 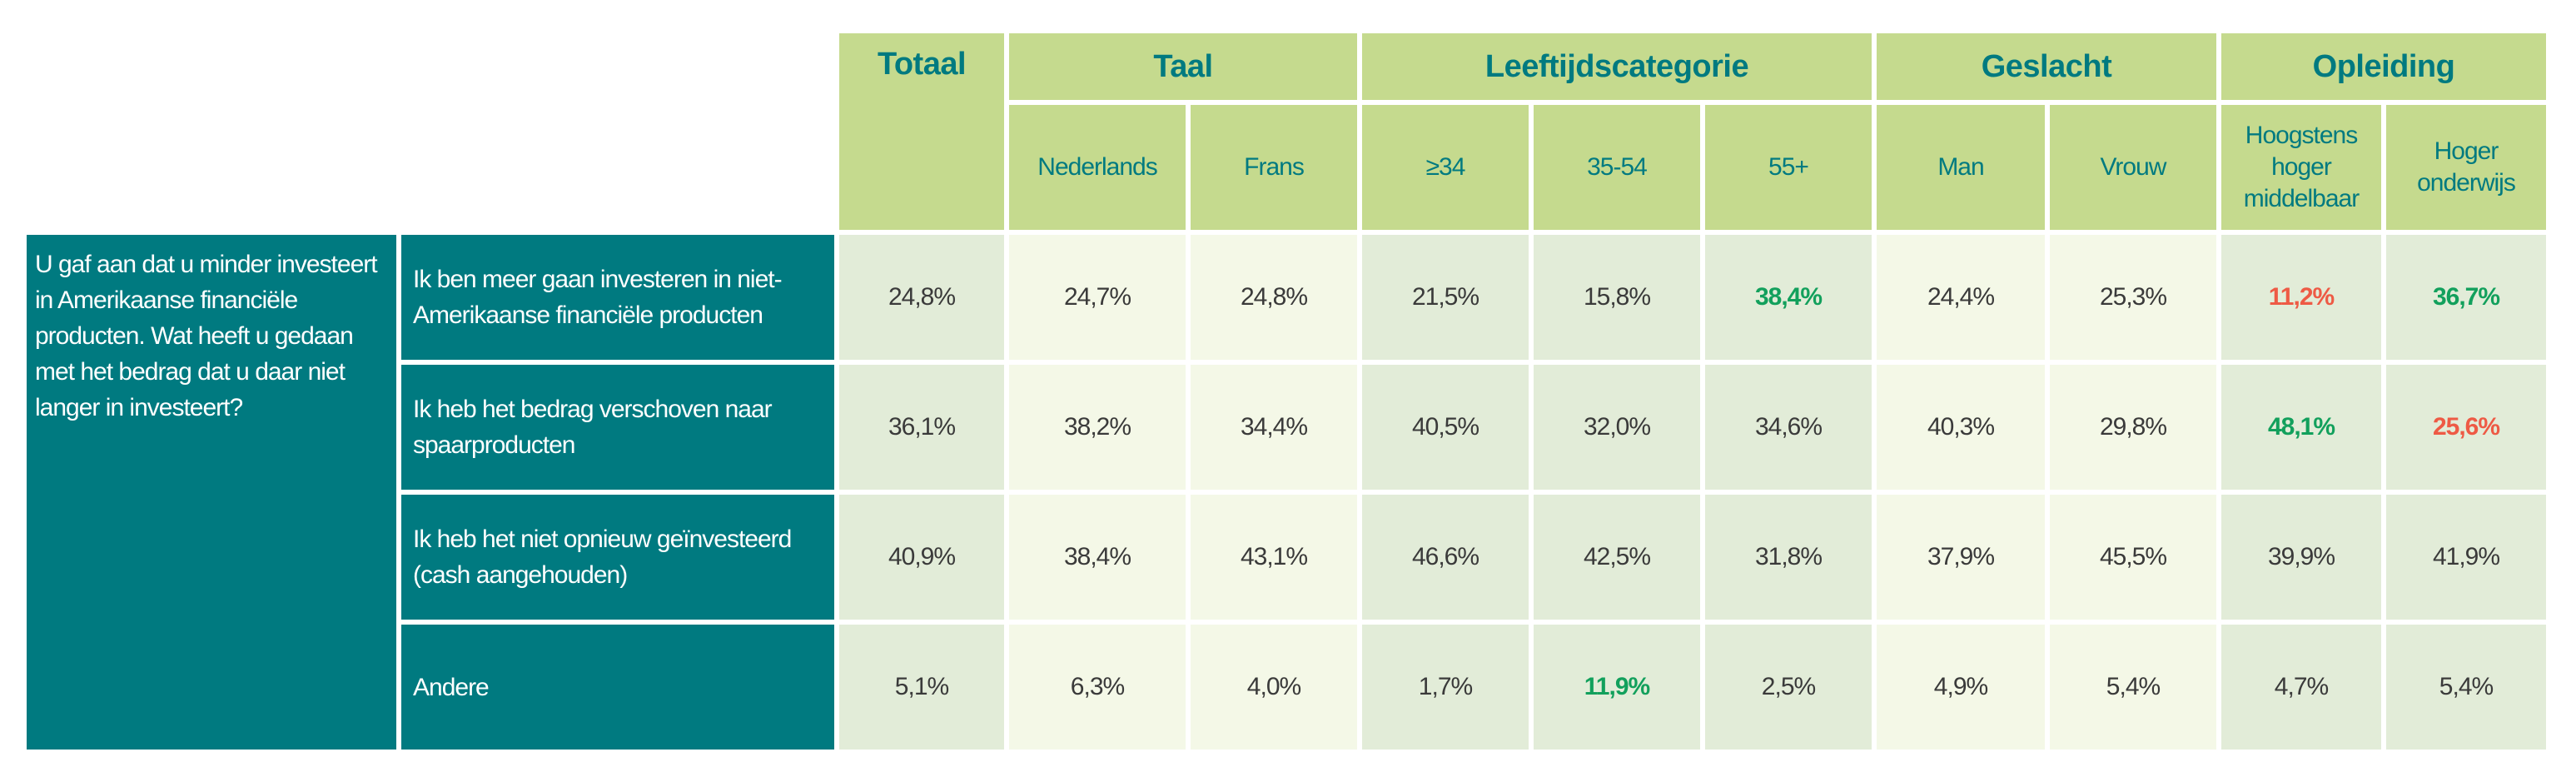 I want to click on value-cell: 36,7%, so click(x=2466, y=297).